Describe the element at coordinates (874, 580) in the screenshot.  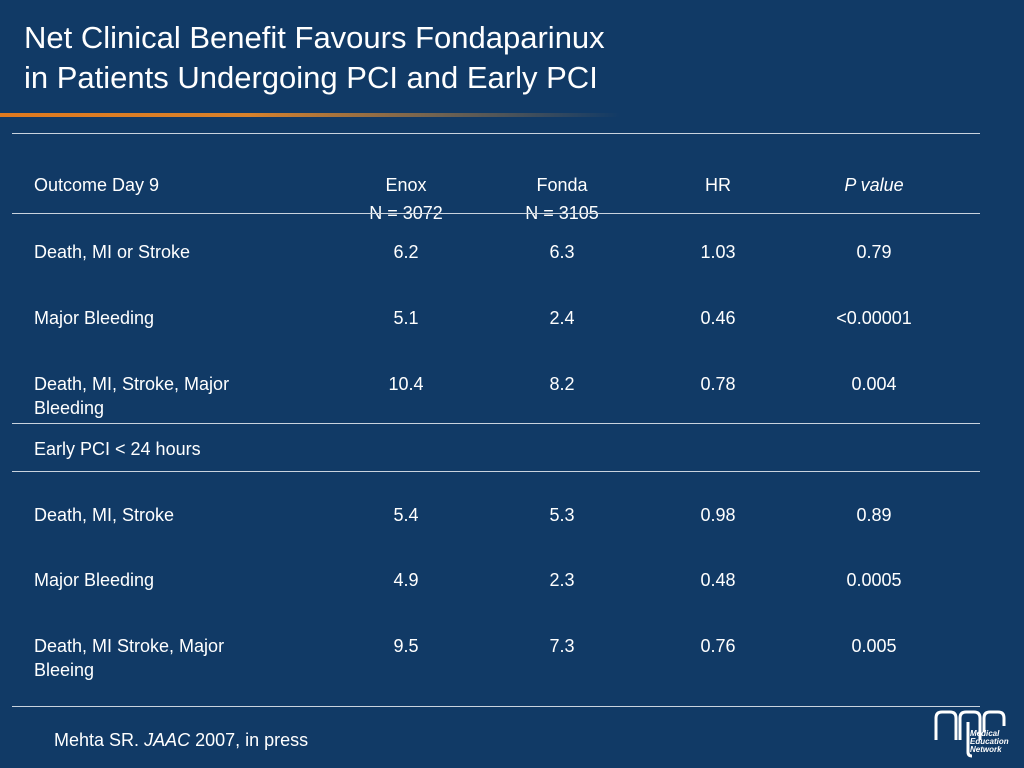
I see `row-p: 0.0005` at that location.